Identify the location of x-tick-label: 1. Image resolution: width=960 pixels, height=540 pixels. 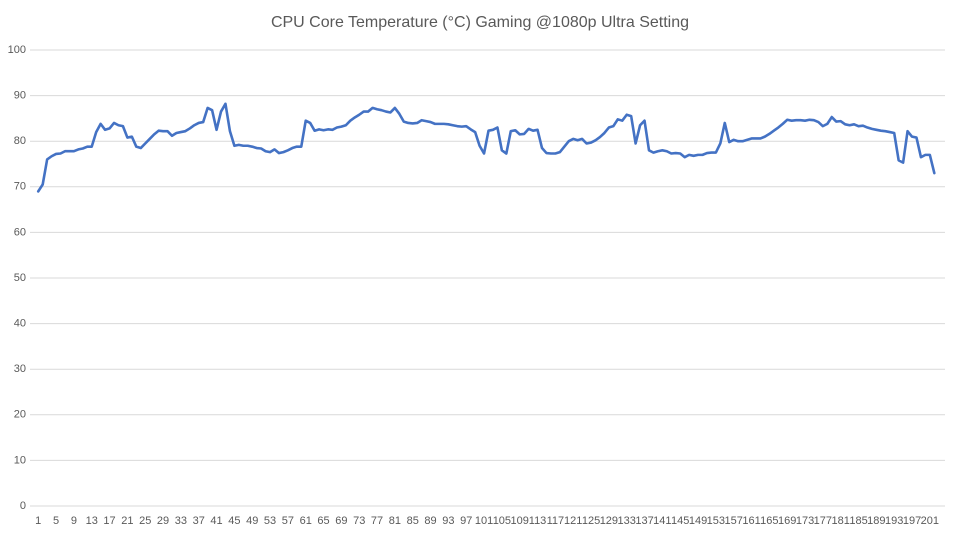
(38, 521).